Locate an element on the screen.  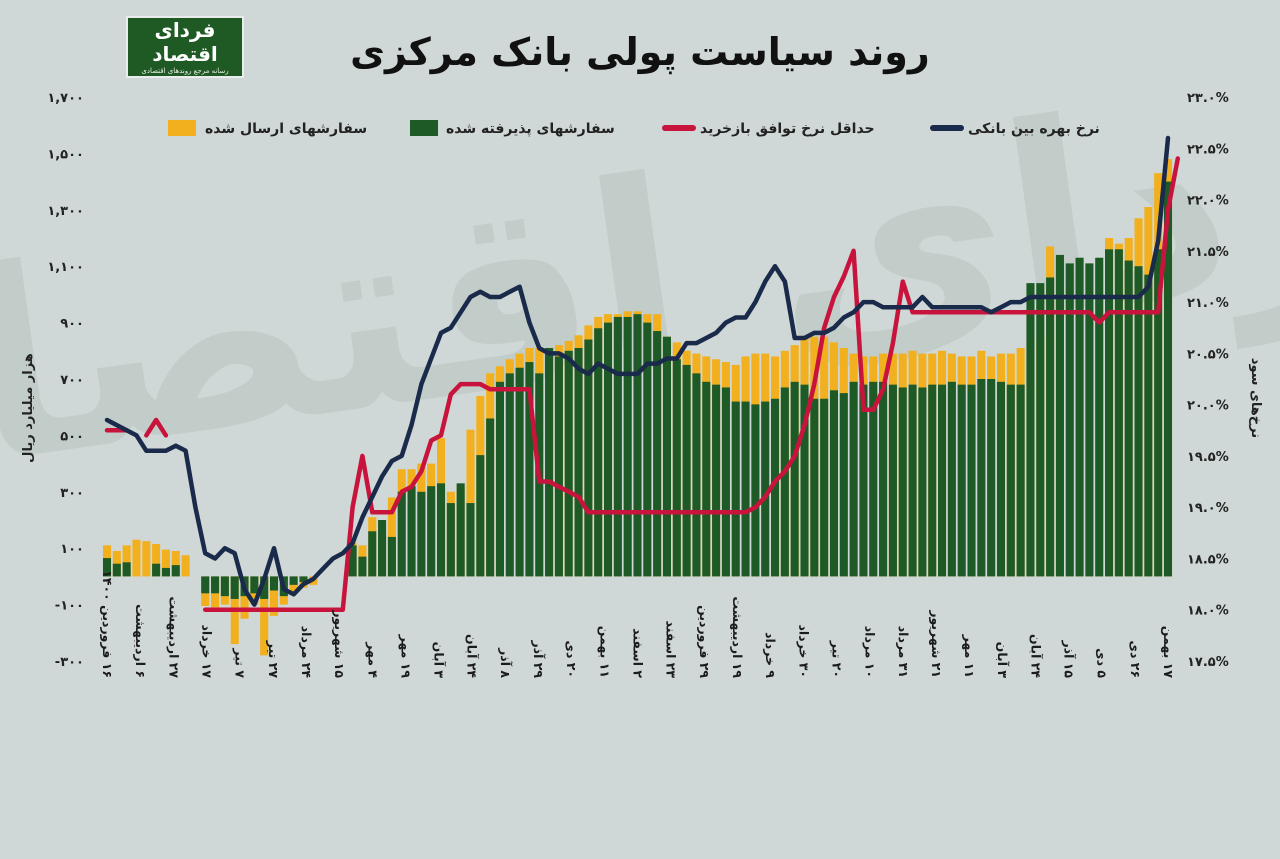
x-tick-label: ۲۰ دی is located at coordinates (571, 660).